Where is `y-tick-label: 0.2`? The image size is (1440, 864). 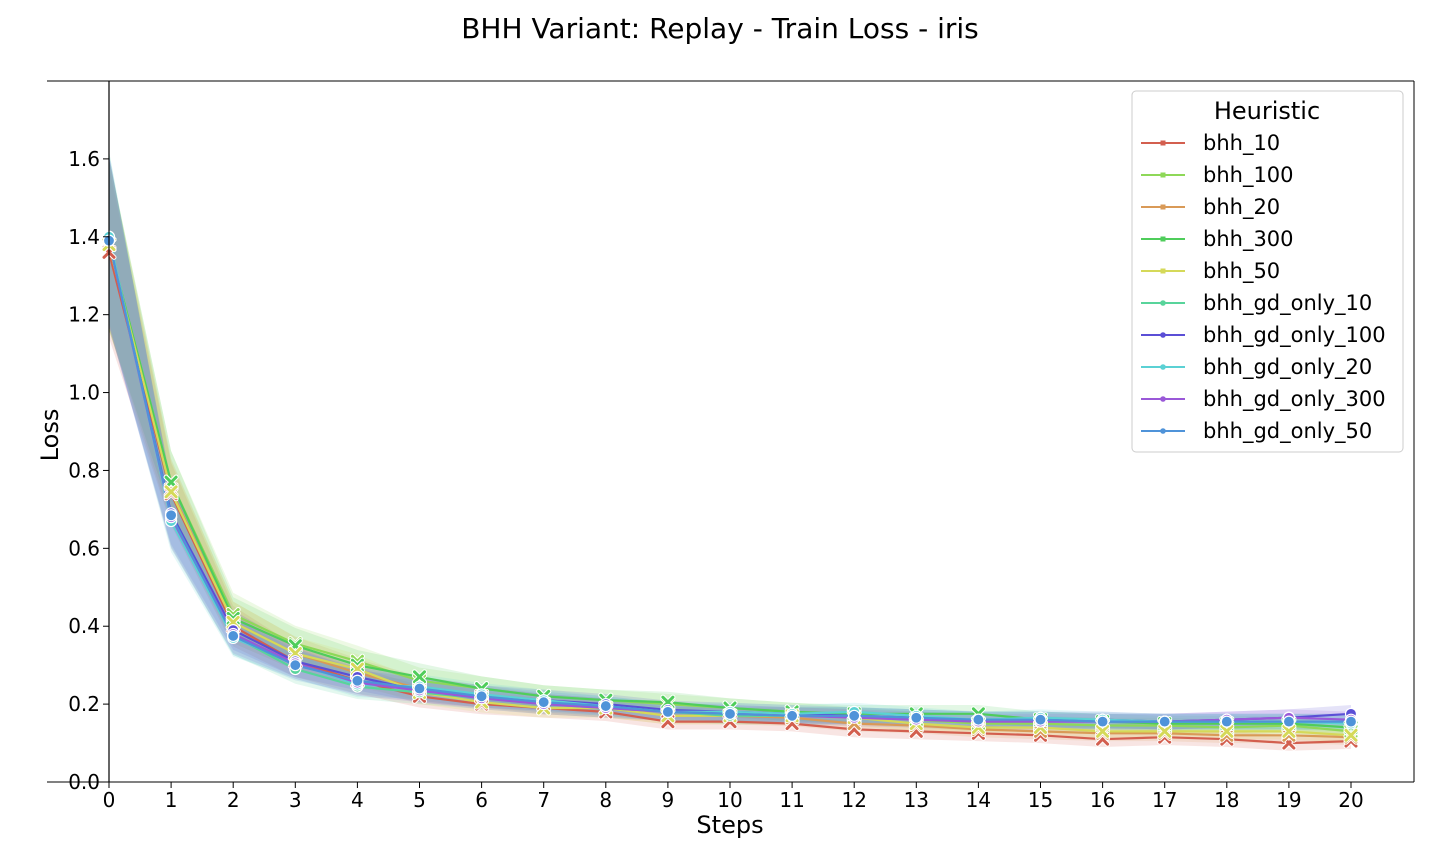 y-tick-label: 0.2 is located at coordinates (84, 704).